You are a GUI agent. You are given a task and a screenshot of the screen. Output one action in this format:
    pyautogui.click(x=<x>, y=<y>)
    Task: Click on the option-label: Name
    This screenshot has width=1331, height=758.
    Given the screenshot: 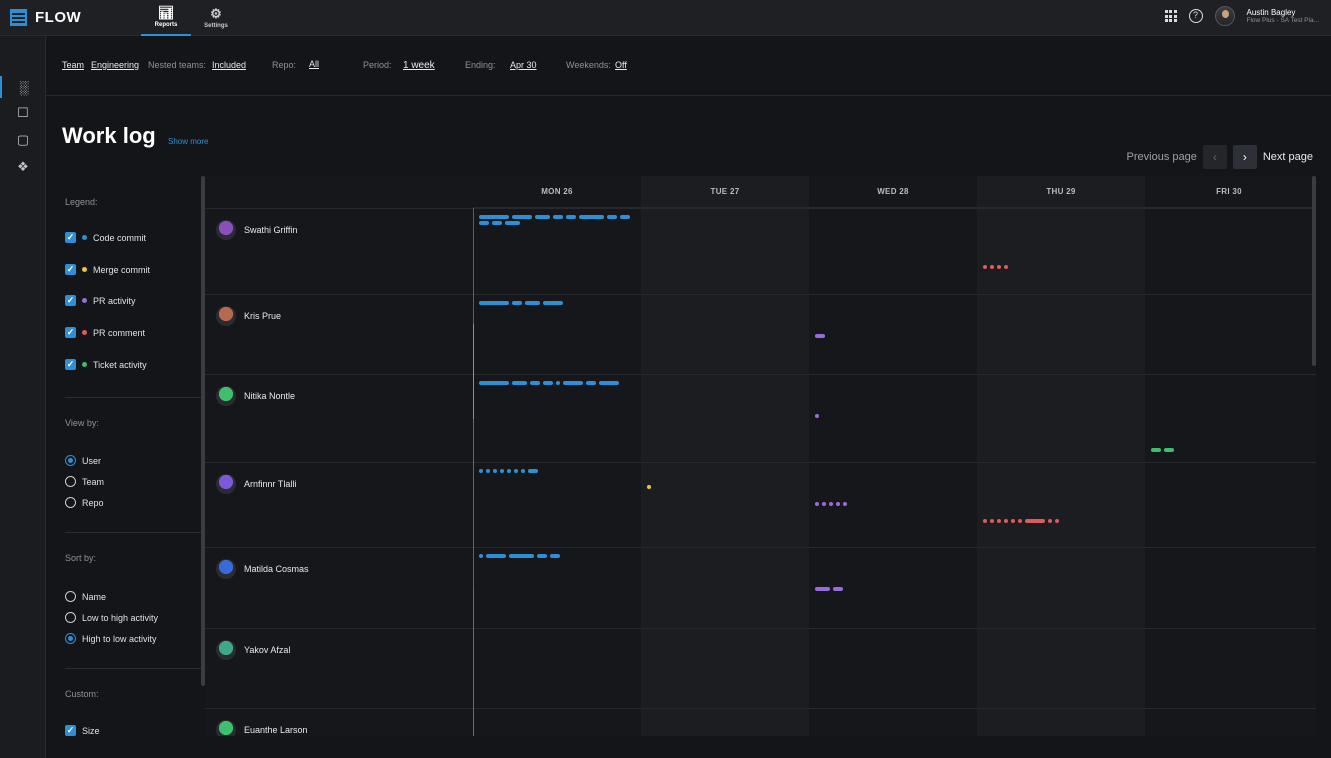 What is the action you would take?
    pyautogui.click(x=94, y=596)
    